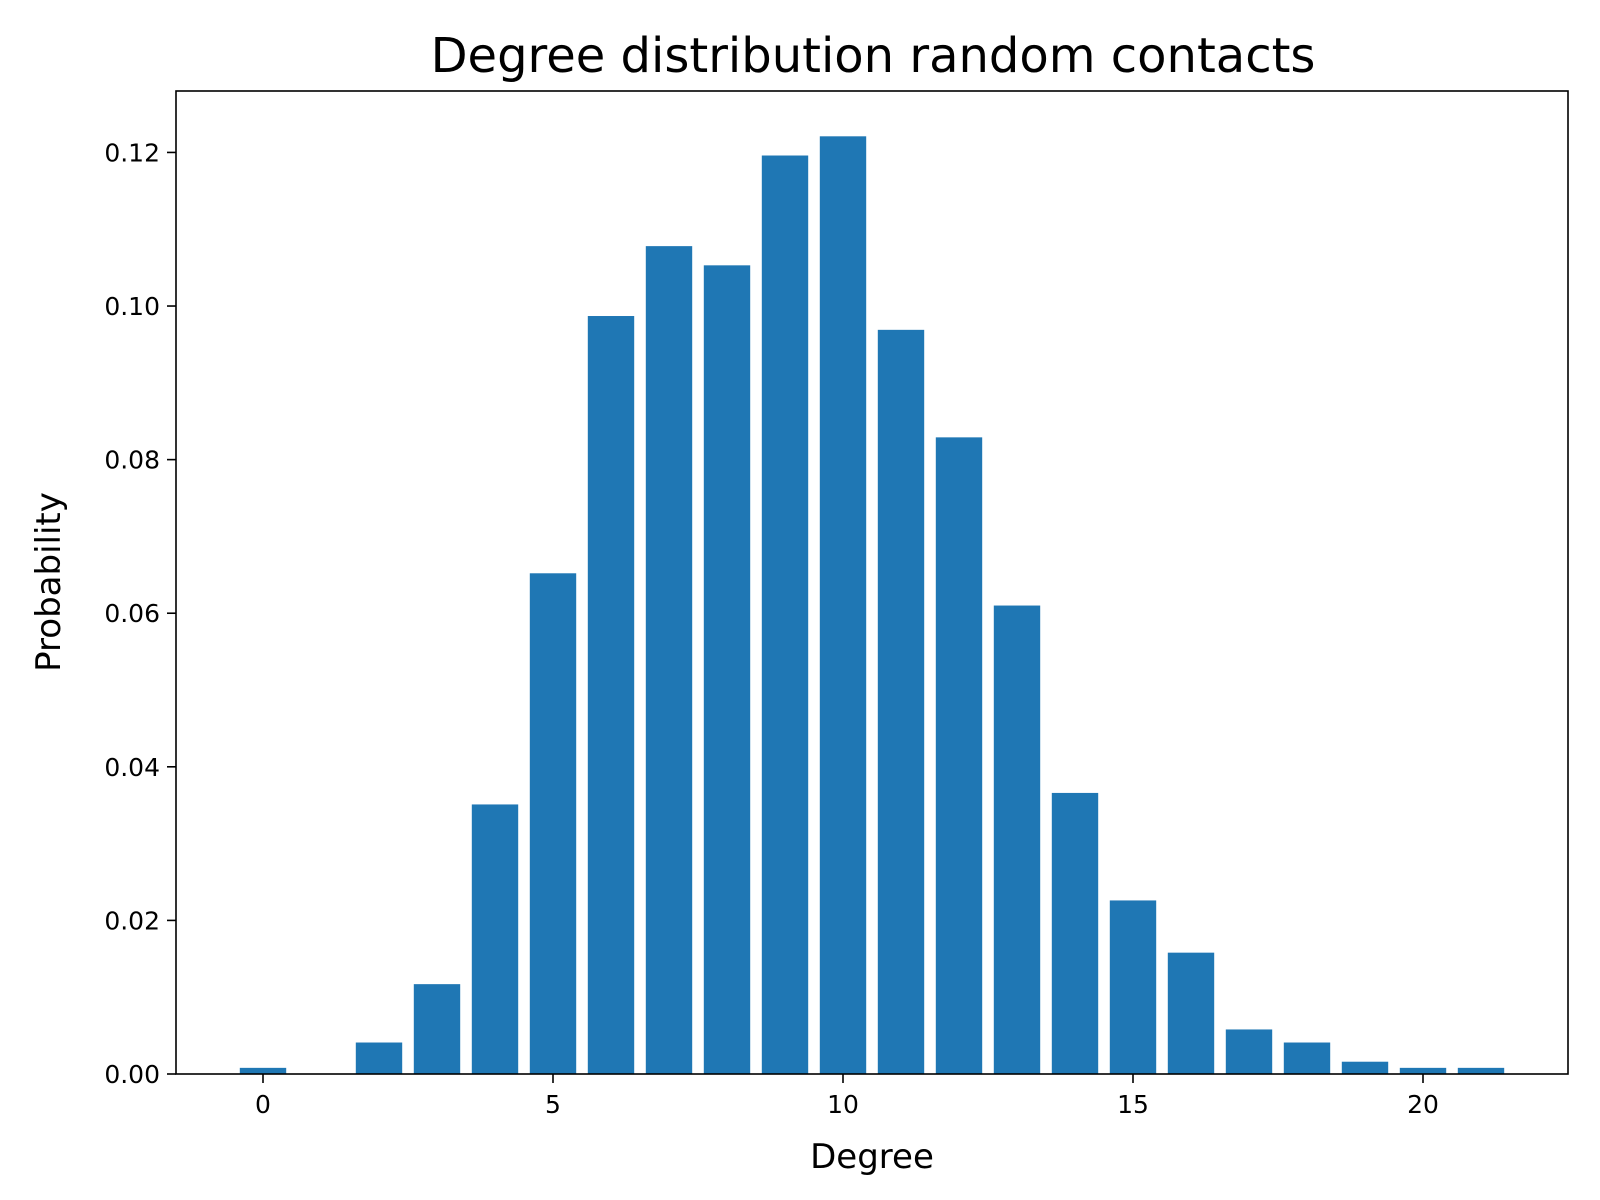  Describe the element at coordinates (872, 1157) in the screenshot. I see `x-axis-label: Degree` at that location.